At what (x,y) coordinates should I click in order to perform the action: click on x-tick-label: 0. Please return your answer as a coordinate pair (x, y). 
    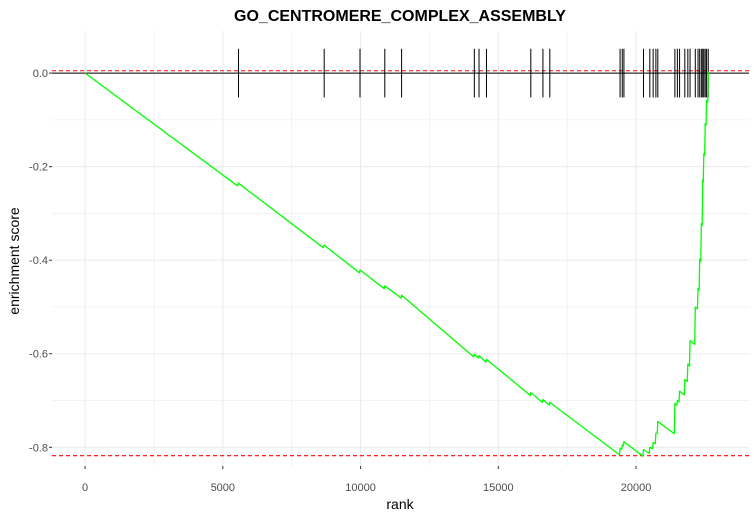
    Looking at the image, I should click on (85, 488).